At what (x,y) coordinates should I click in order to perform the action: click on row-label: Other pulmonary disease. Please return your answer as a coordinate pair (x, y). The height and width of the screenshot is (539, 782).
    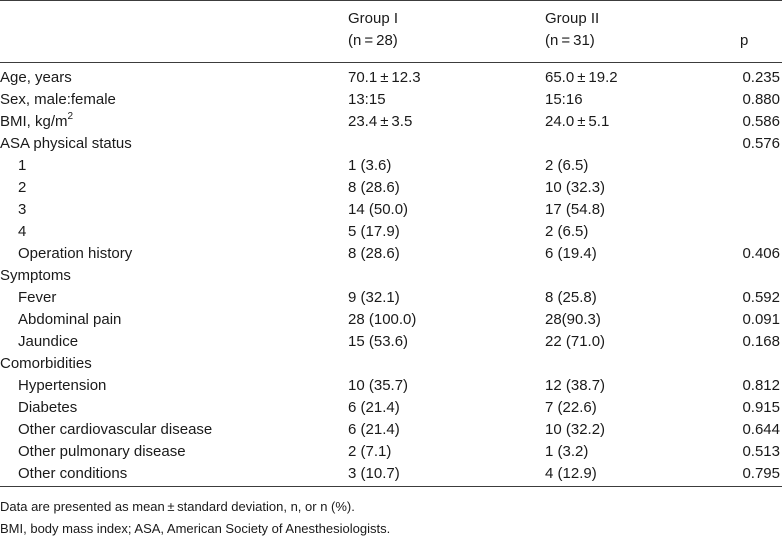
    Looking at the image, I should click on (102, 452).